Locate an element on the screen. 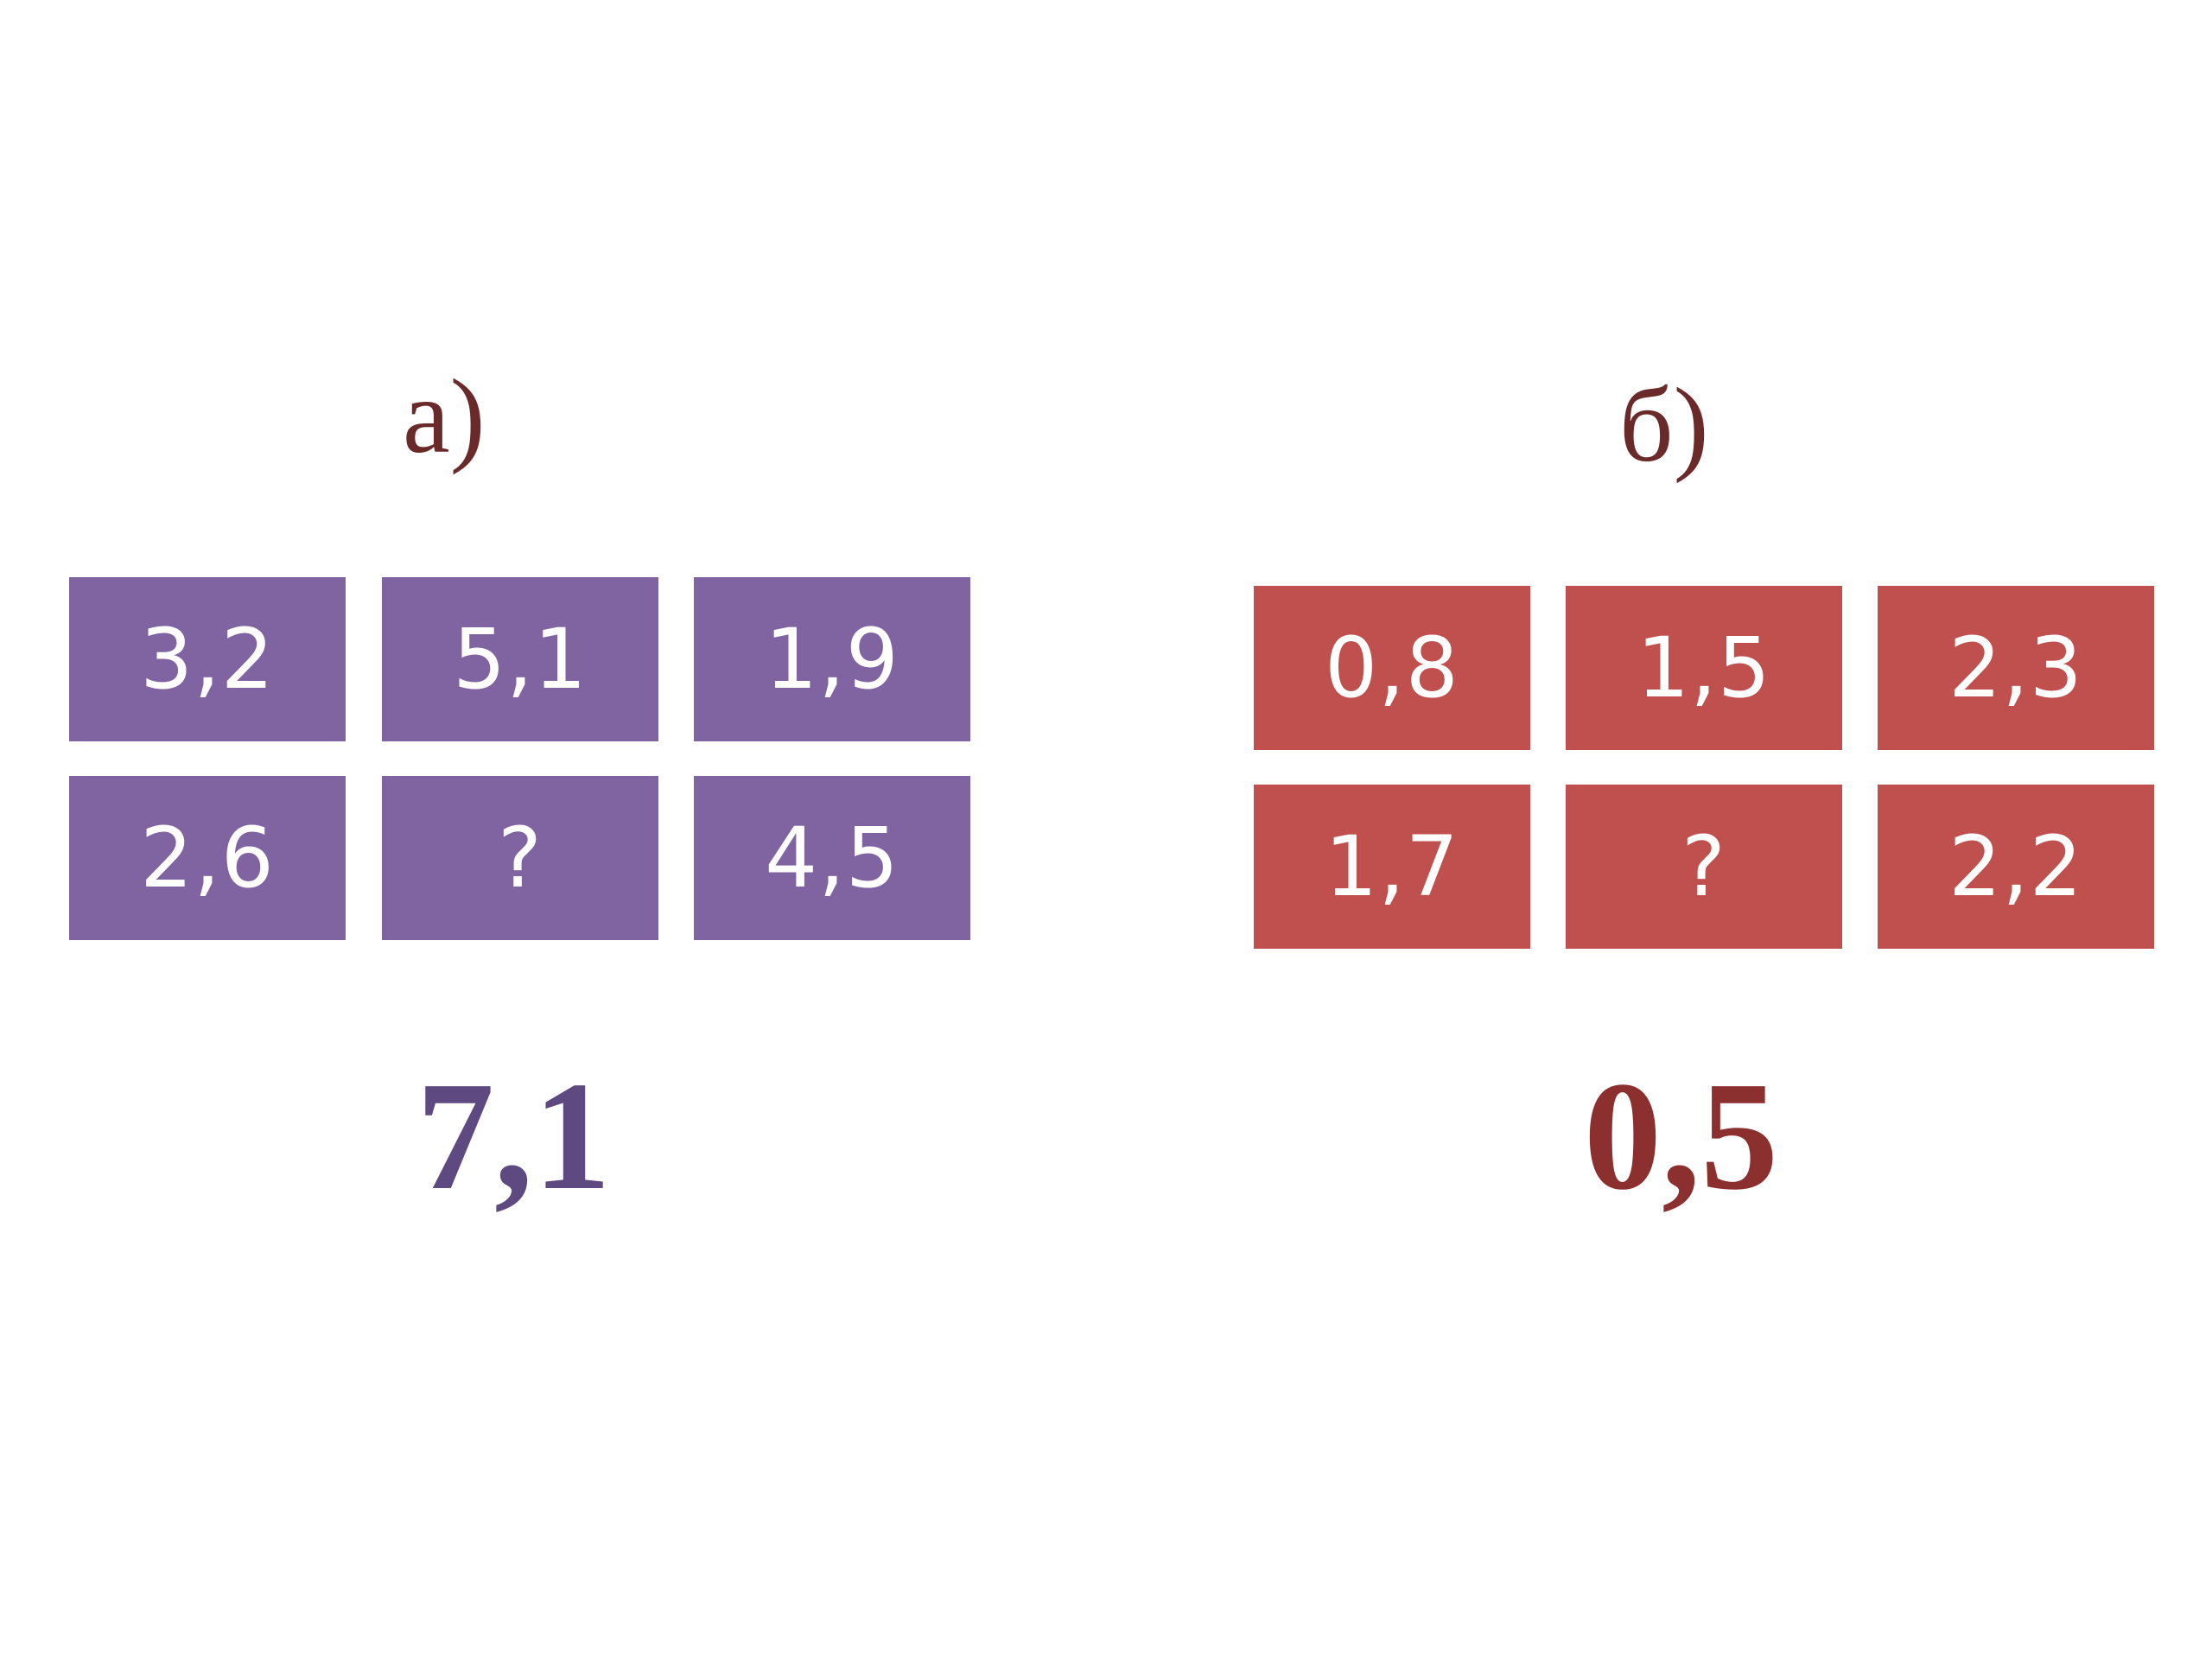 The image size is (2212, 1659). panel-a-tile-1: 3,2 is located at coordinates (207, 659).